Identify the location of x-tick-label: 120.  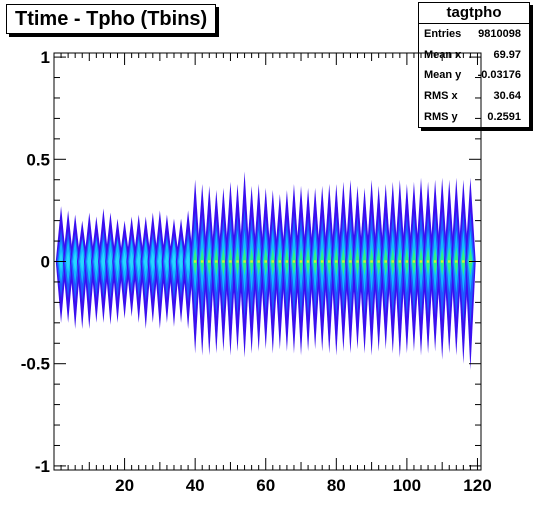
(477, 485).